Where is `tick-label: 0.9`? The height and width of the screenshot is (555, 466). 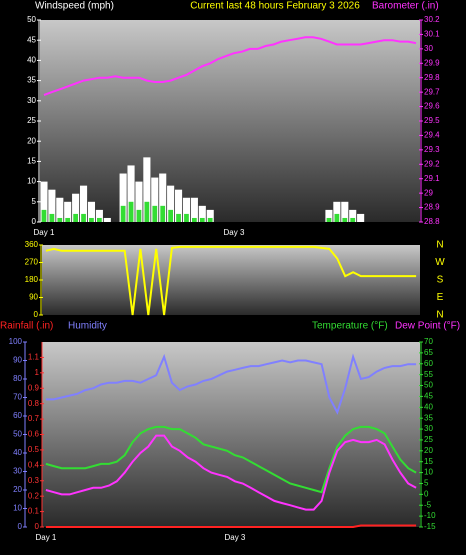 tick-label: 0.9 is located at coordinates (34, 387).